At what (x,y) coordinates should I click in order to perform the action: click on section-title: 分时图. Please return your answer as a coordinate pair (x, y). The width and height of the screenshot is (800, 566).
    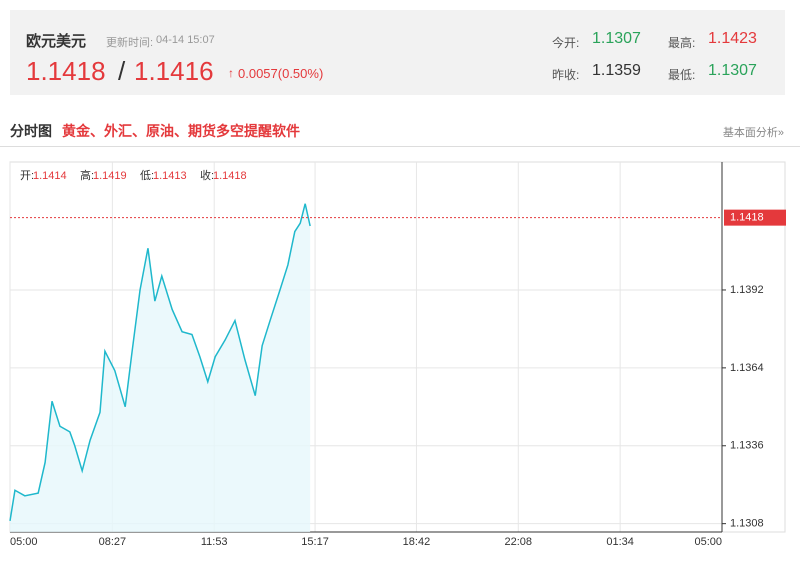
    Looking at the image, I should click on (31, 131).